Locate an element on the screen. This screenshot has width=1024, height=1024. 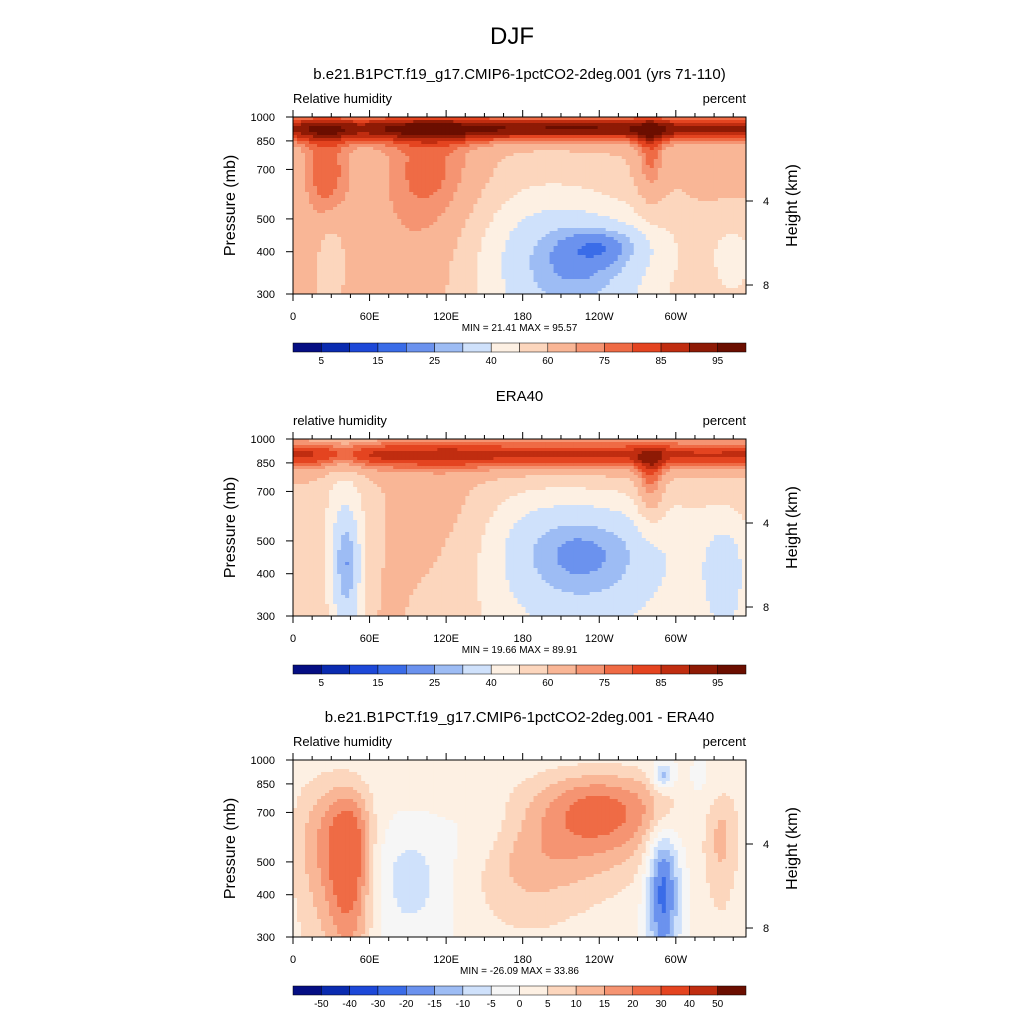
y-tick-label: 500 is located at coordinates (266, 220).